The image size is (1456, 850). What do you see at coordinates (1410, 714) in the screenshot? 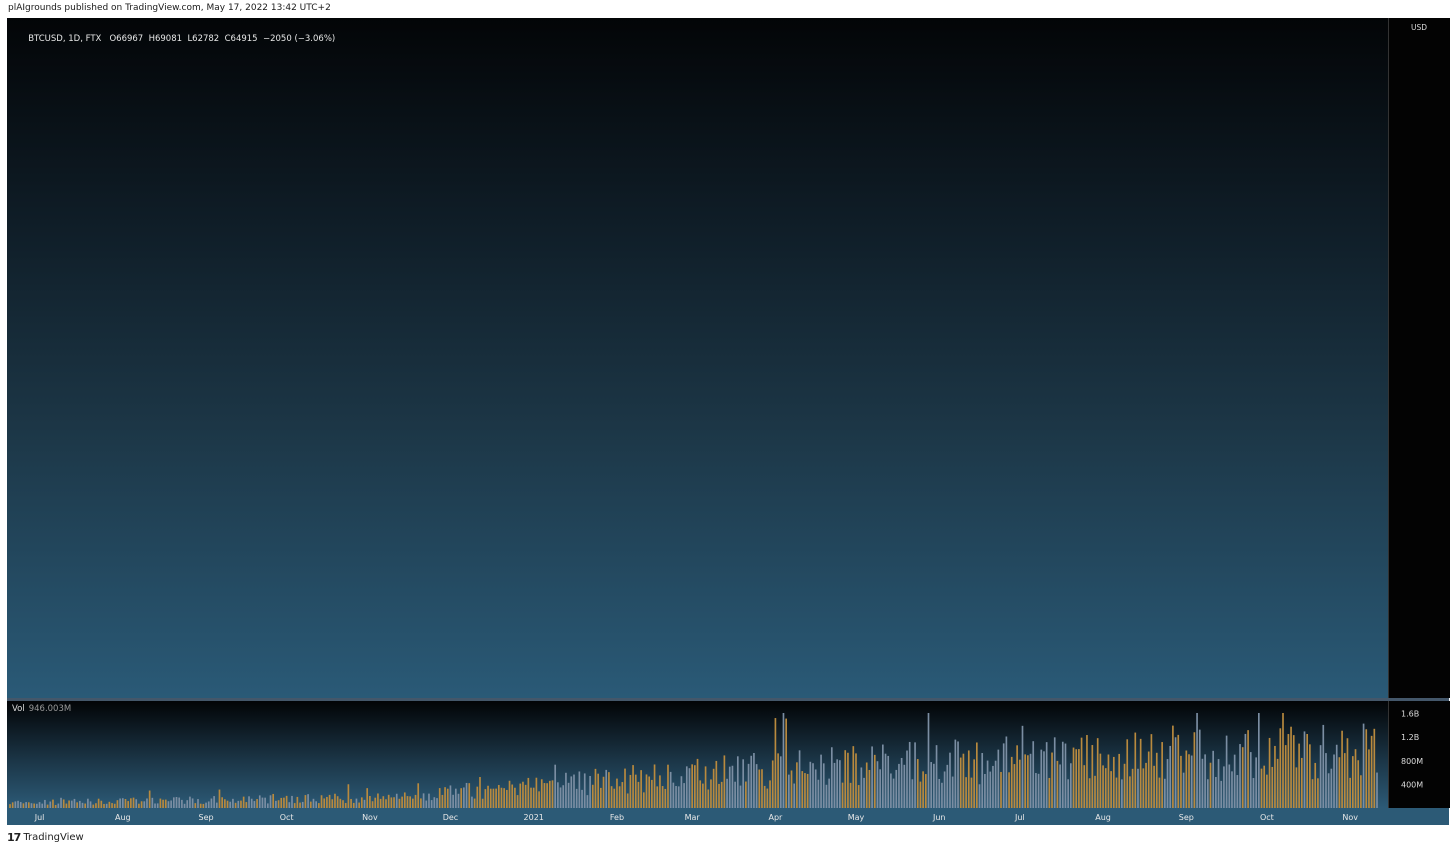
I see `volume-tick-label: 1.6B` at bounding box center [1410, 714].